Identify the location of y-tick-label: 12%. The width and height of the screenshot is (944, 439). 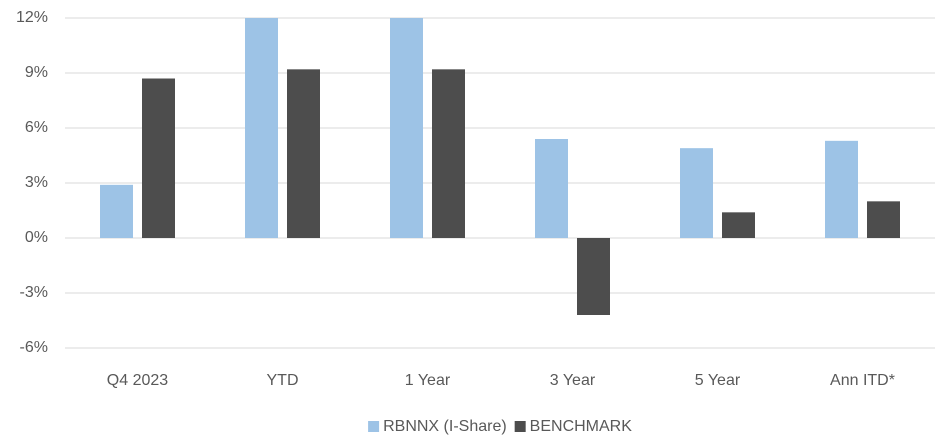
(32, 17).